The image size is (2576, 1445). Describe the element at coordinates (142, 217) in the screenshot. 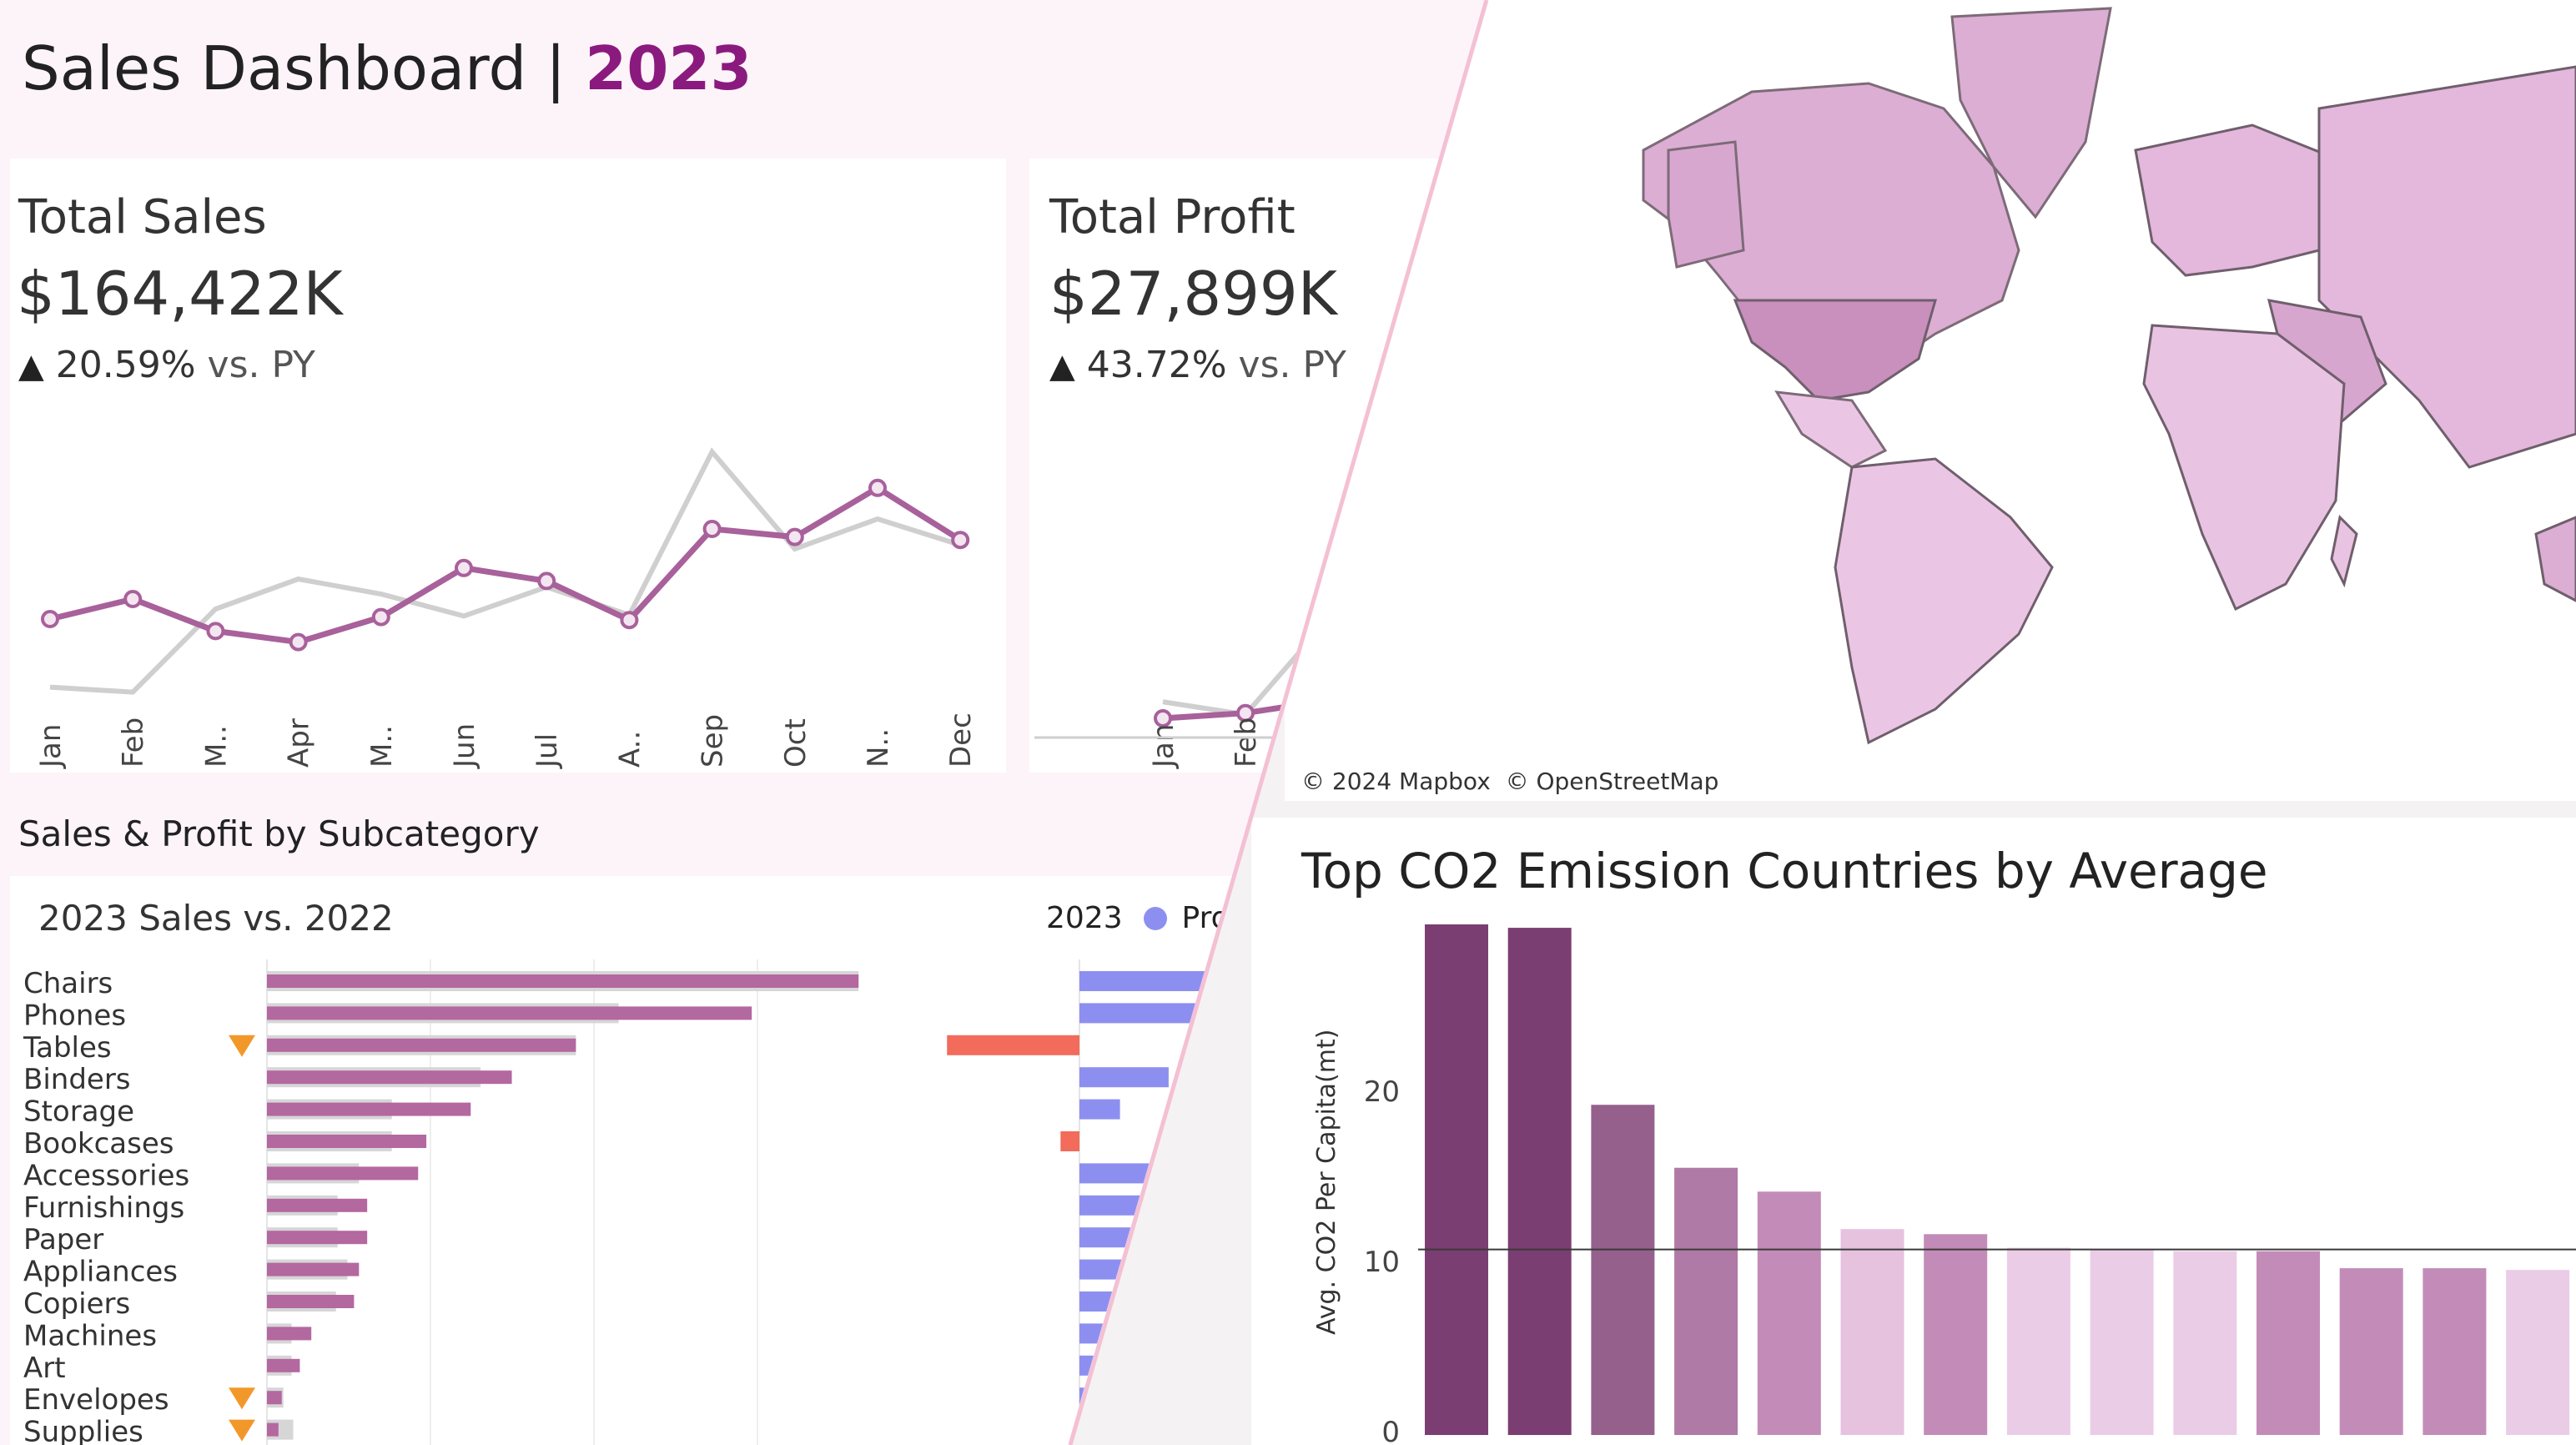

I see `total-sales-label: Total Sales` at that location.